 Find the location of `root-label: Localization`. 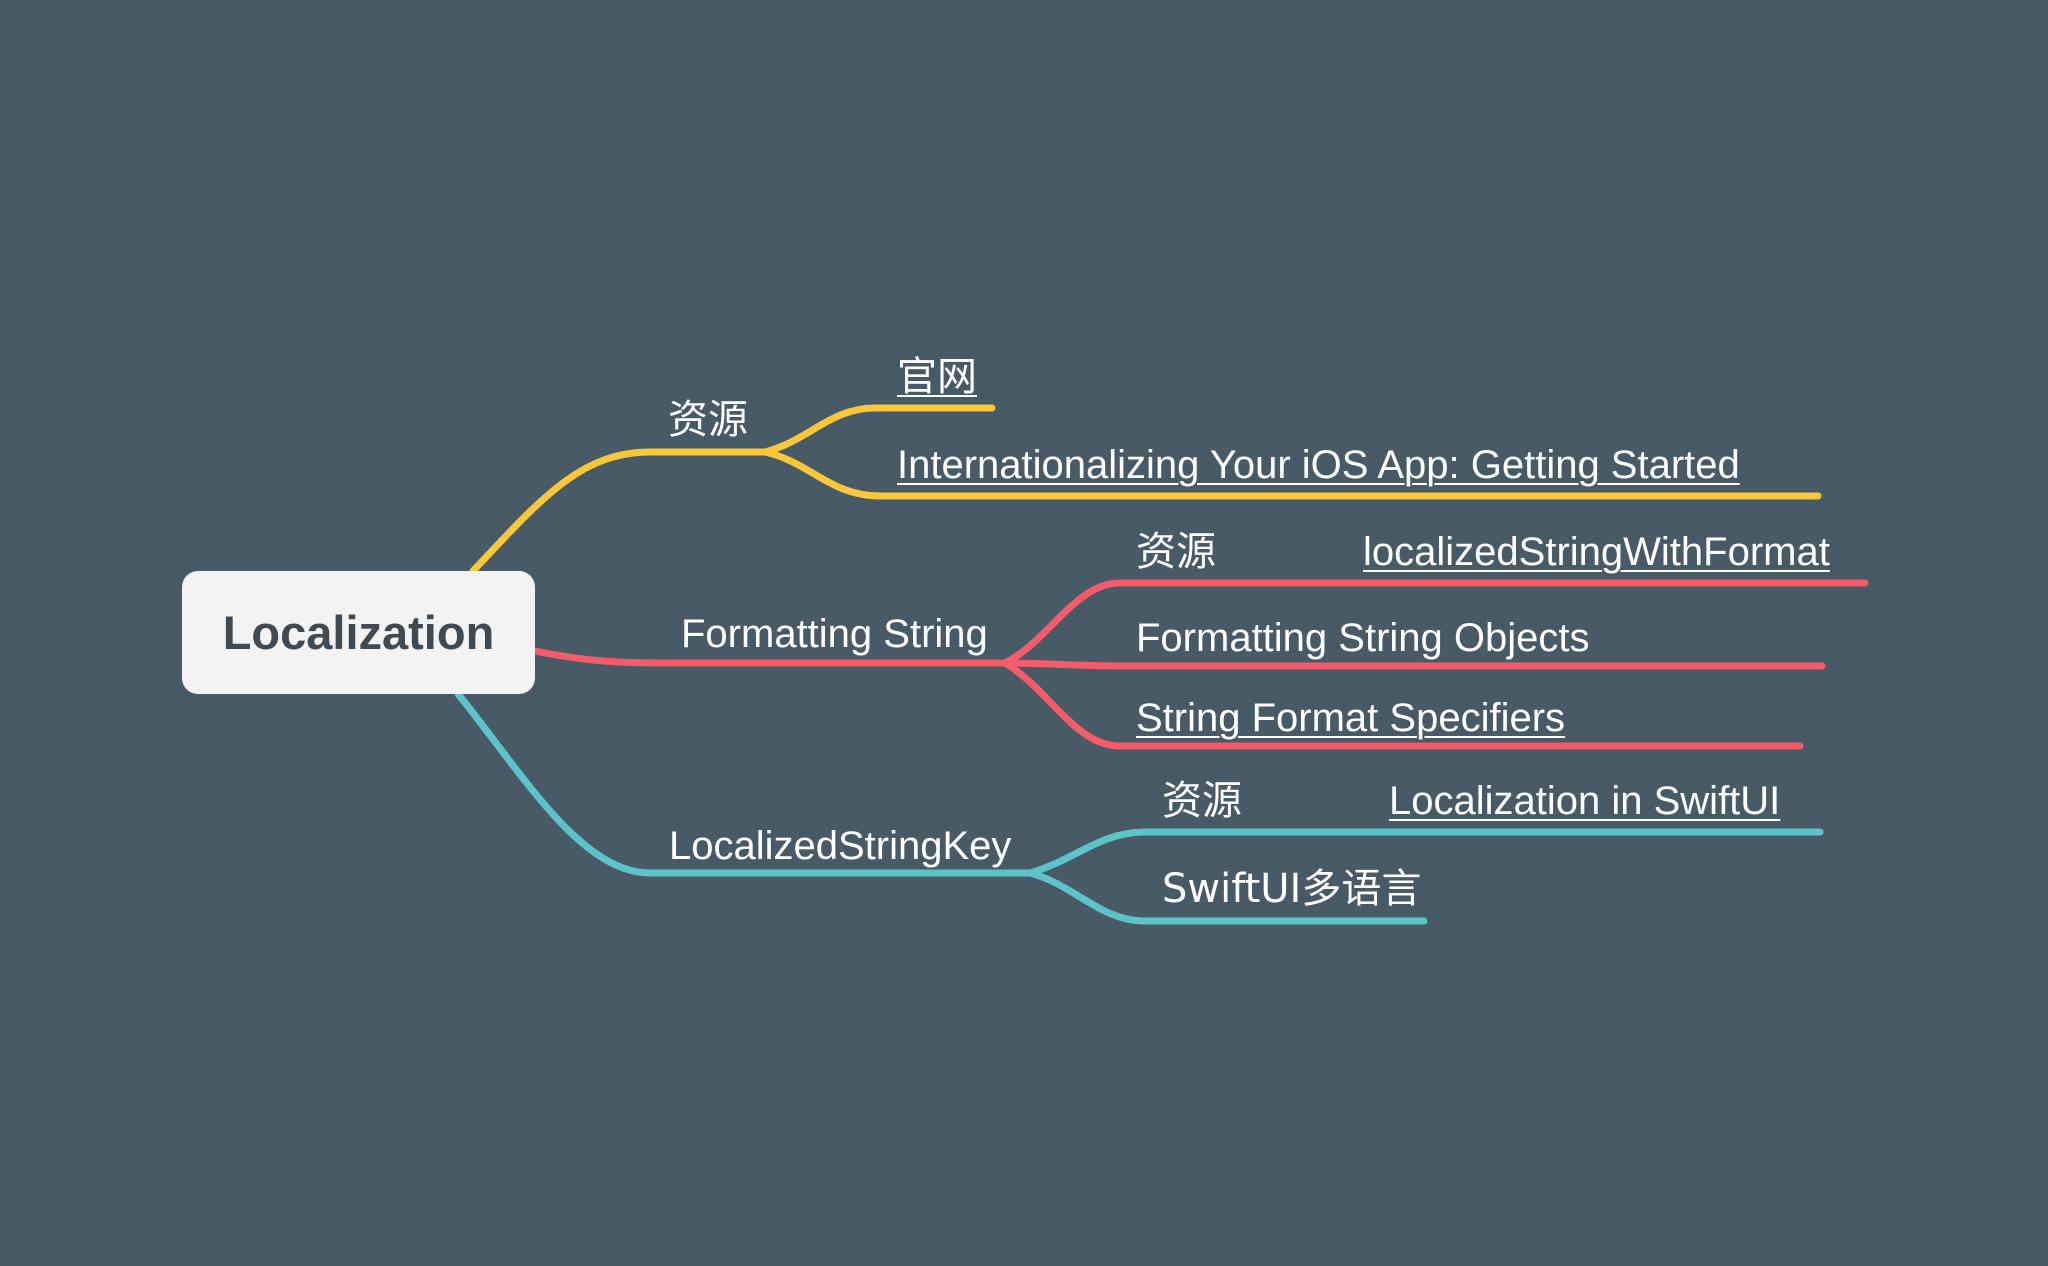

root-label: Localization is located at coordinates (358, 632).